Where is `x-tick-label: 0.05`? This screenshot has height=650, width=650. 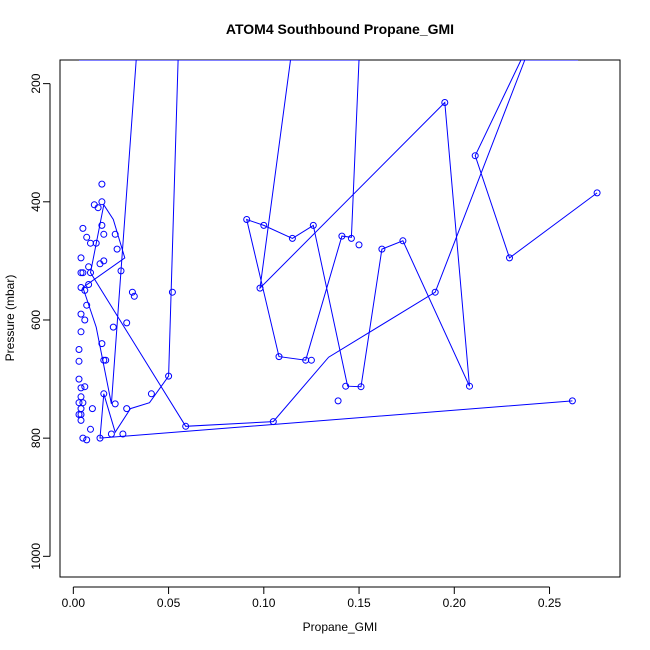 x-tick-label: 0.05 is located at coordinates (169, 603).